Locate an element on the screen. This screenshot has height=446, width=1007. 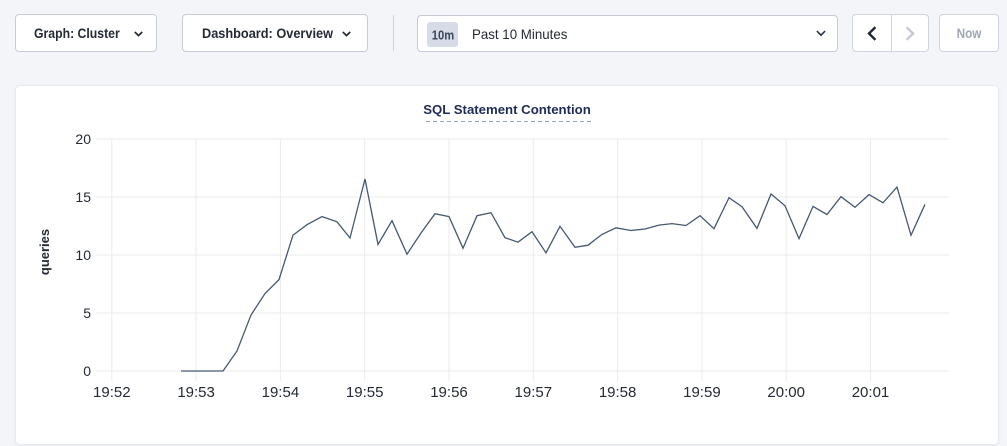
svg-text: 10 is located at coordinates (83, 255).